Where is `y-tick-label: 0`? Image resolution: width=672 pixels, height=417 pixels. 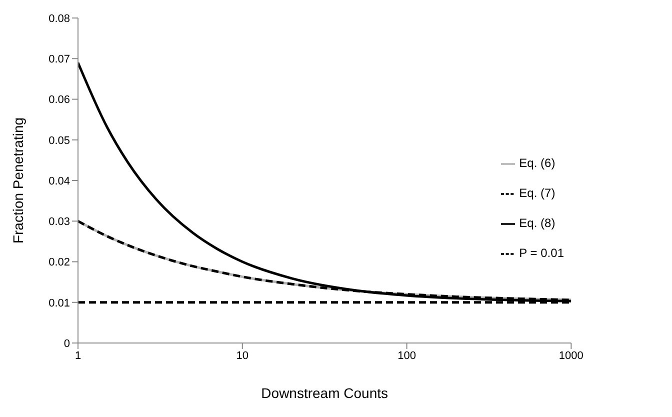 y-tick-label: 0 is located at coordinates (67, 344).